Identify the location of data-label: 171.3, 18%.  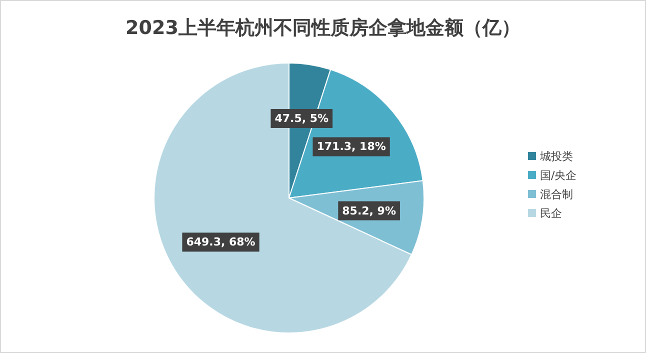
(351, 147).